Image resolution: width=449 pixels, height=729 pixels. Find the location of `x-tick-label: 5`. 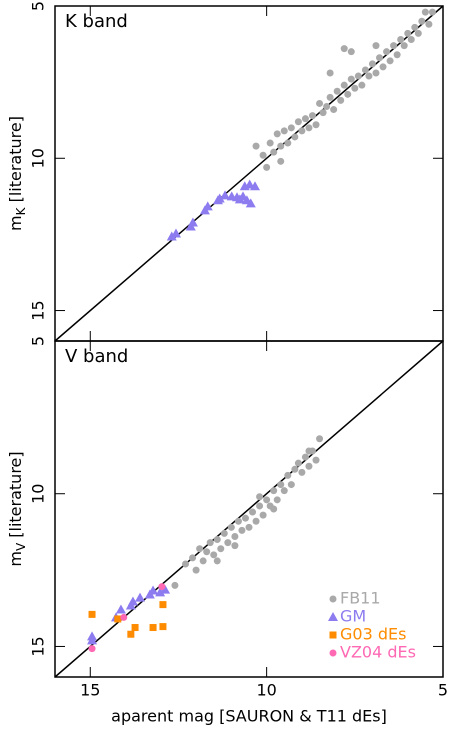

x-tick-label: 5 is located at coordinates (443, 690).